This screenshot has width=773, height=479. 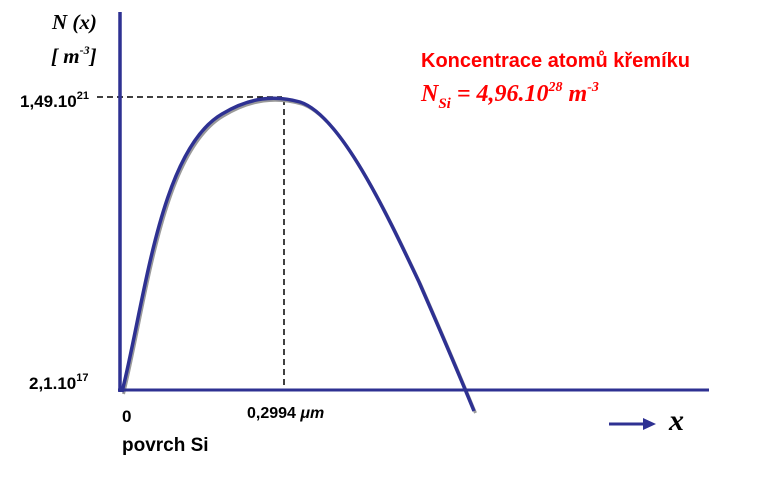 I want to click on x-tick-label-zero: 0, so click(x=126, y=416).